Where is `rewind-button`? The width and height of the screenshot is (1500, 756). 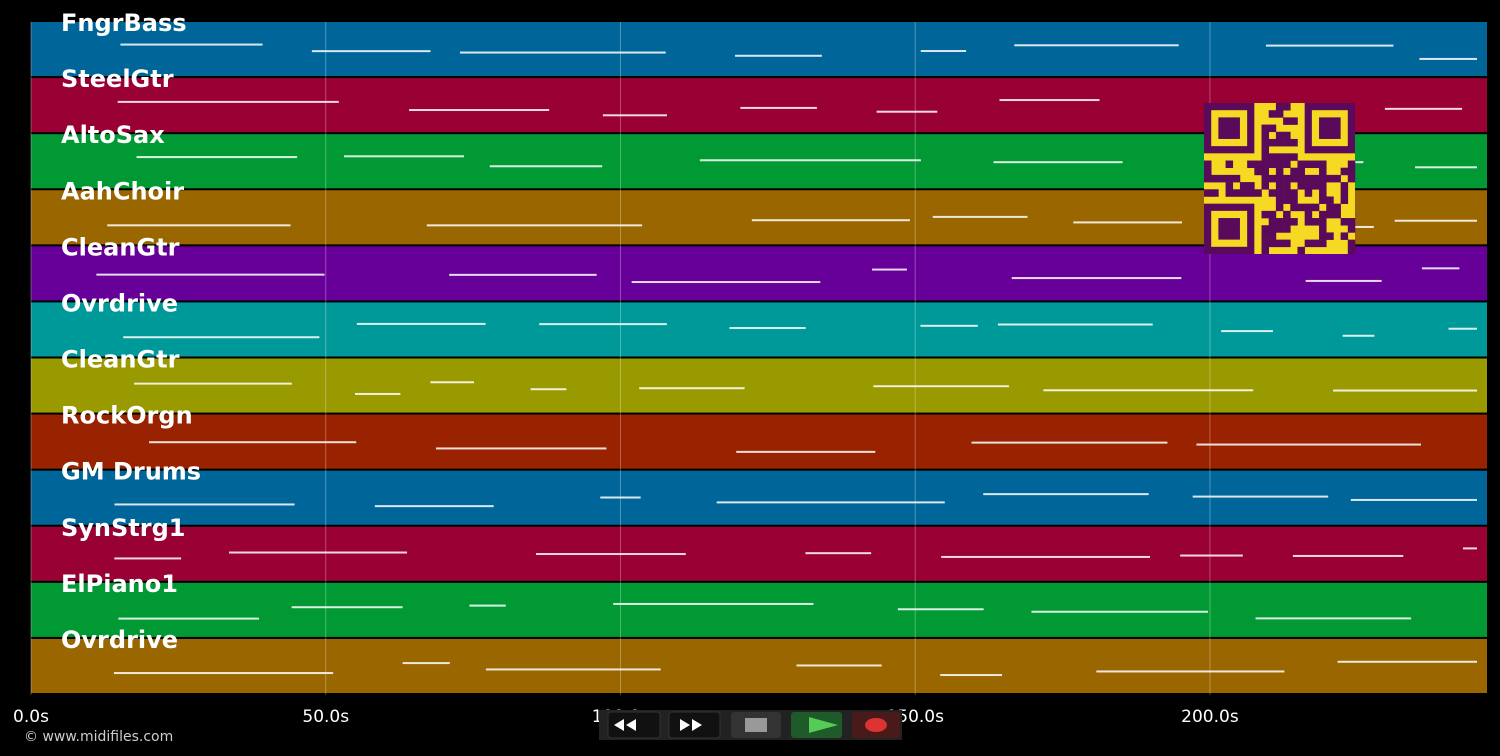
rewind-button is located at coordinates (634, 725).